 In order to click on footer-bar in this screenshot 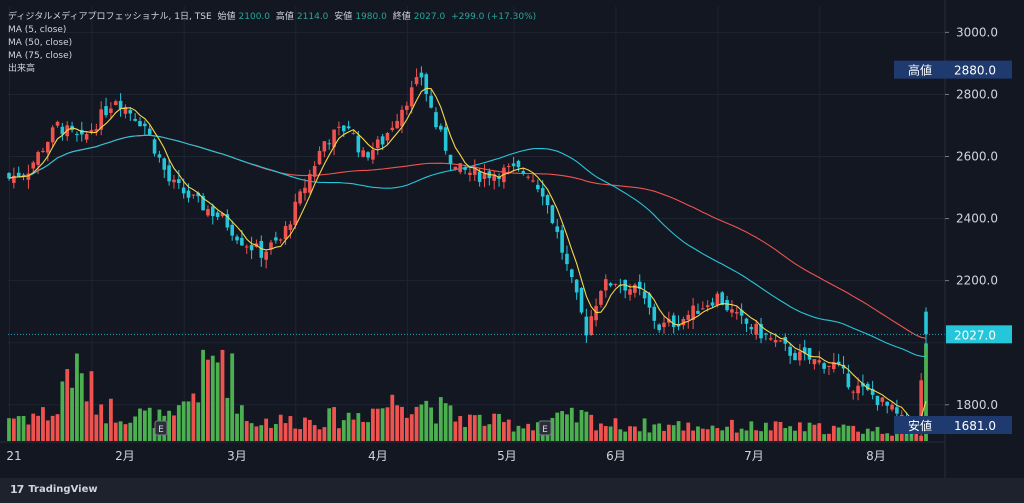, I will do `click(512, 490)`.